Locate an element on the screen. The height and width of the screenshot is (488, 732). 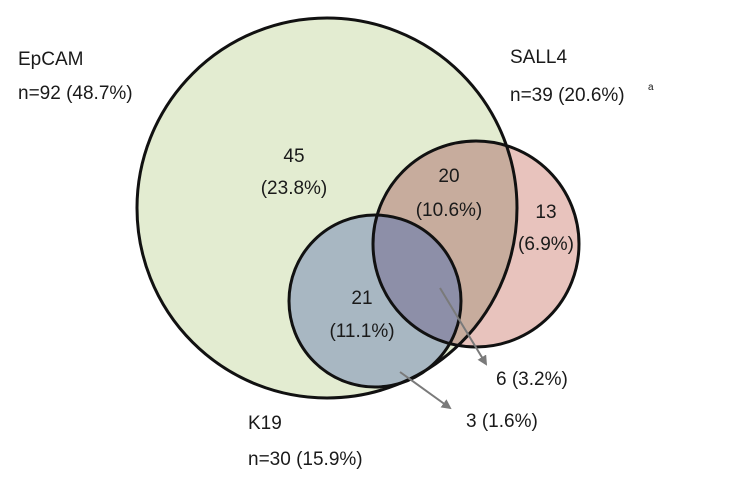
region-epcam-k19-value: 21 is located at coordinates (361, 298).